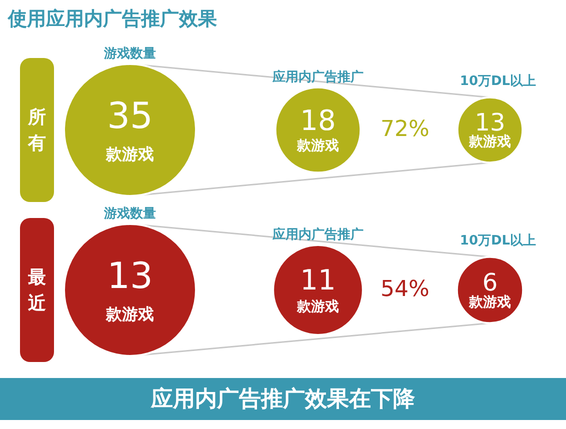 This screenshot has height=429, width=566. I want to click on annotation: 54%, so click(405, 289).